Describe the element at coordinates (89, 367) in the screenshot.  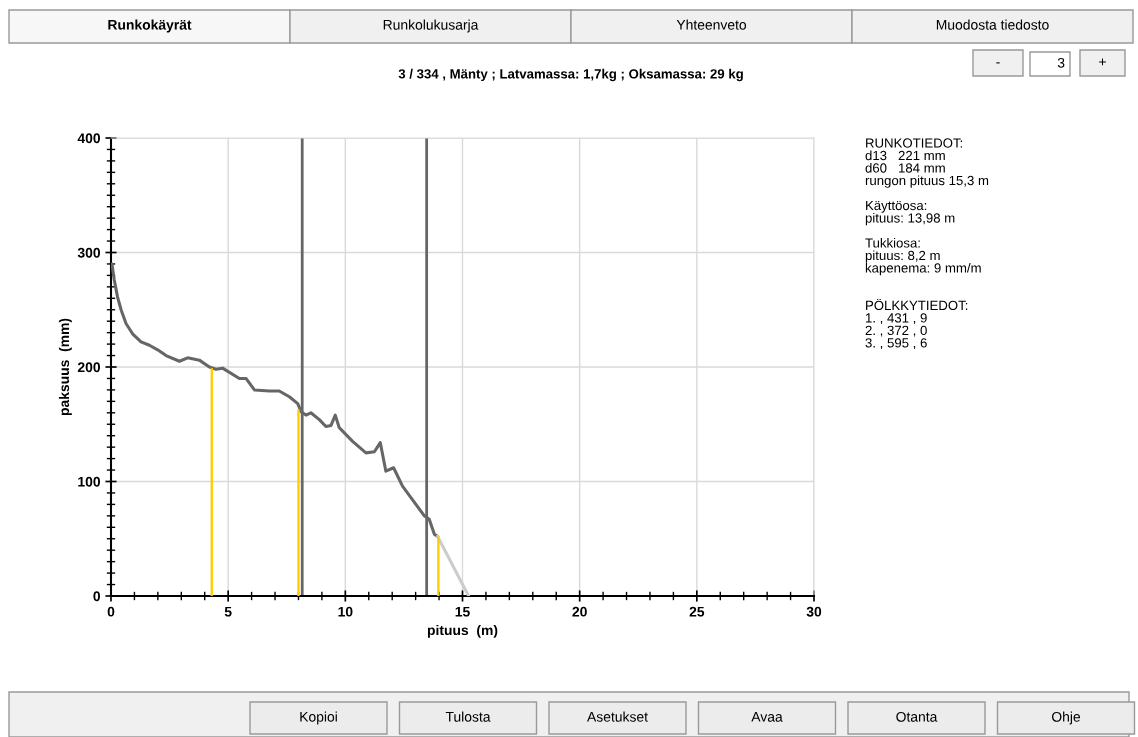
I see `y-tick-label: 200` at that location.